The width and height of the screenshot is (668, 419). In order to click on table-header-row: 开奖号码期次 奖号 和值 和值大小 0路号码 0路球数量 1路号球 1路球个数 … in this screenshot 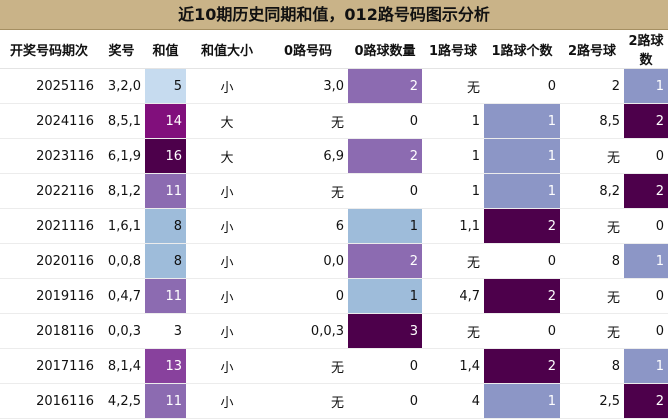, I will do `click(334, 49)`.